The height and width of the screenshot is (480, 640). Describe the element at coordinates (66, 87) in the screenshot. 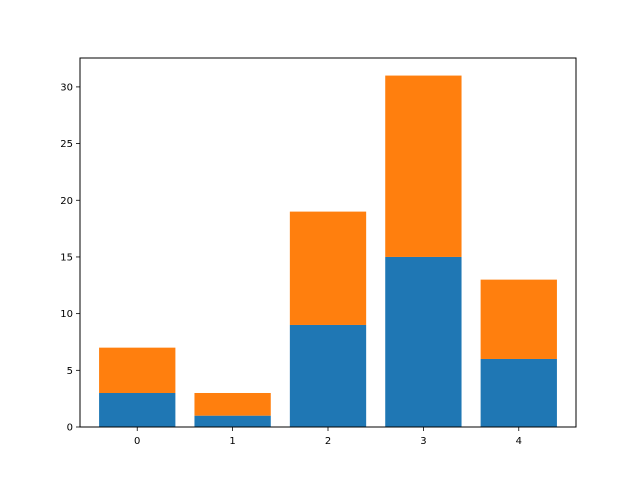

I see `y-tick-label-30: 30` at that location.